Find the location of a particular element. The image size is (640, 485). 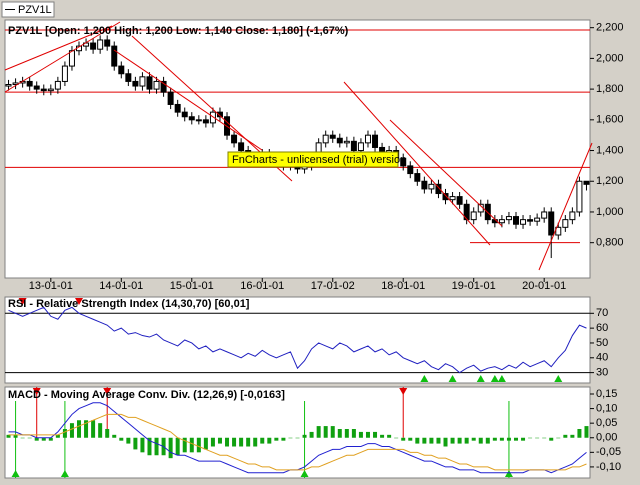

y-tick-label: 1,600 is located at coordinates (610, 120).